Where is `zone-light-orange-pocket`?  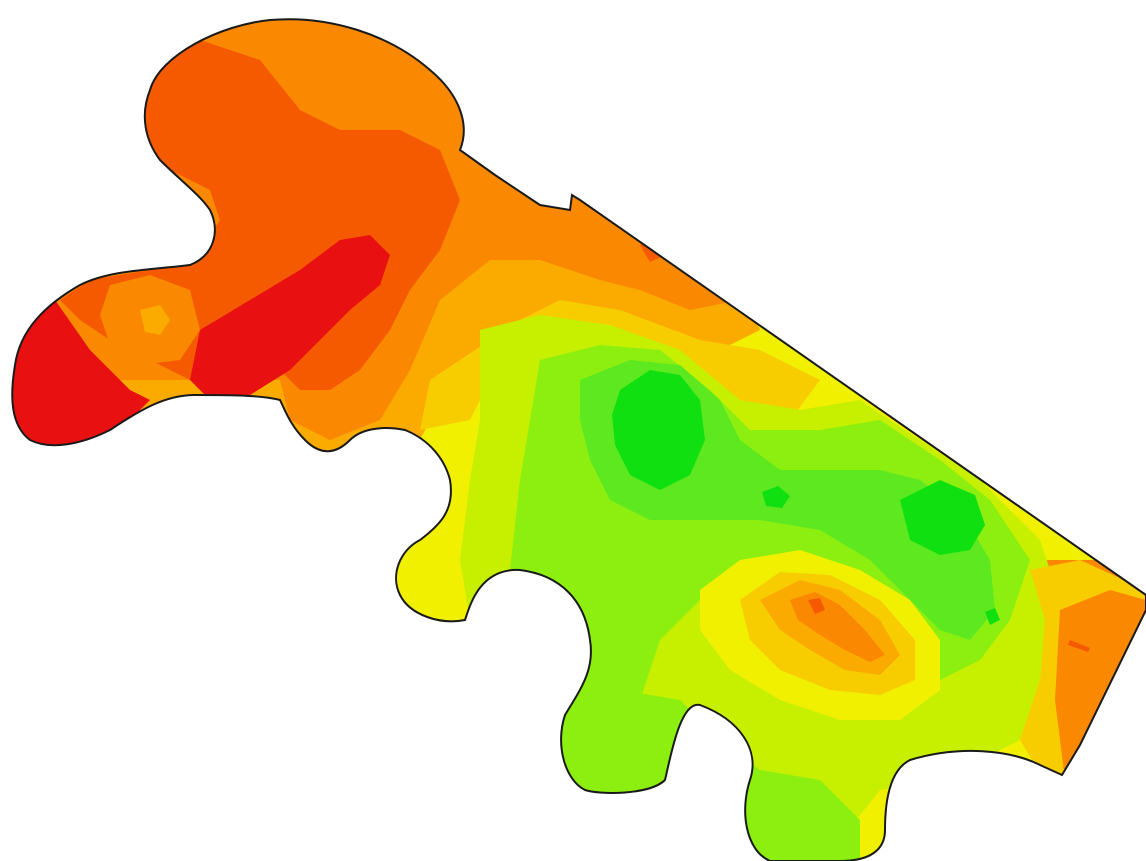 zone-light-orange-pocket is located at coordinates (155, 320).